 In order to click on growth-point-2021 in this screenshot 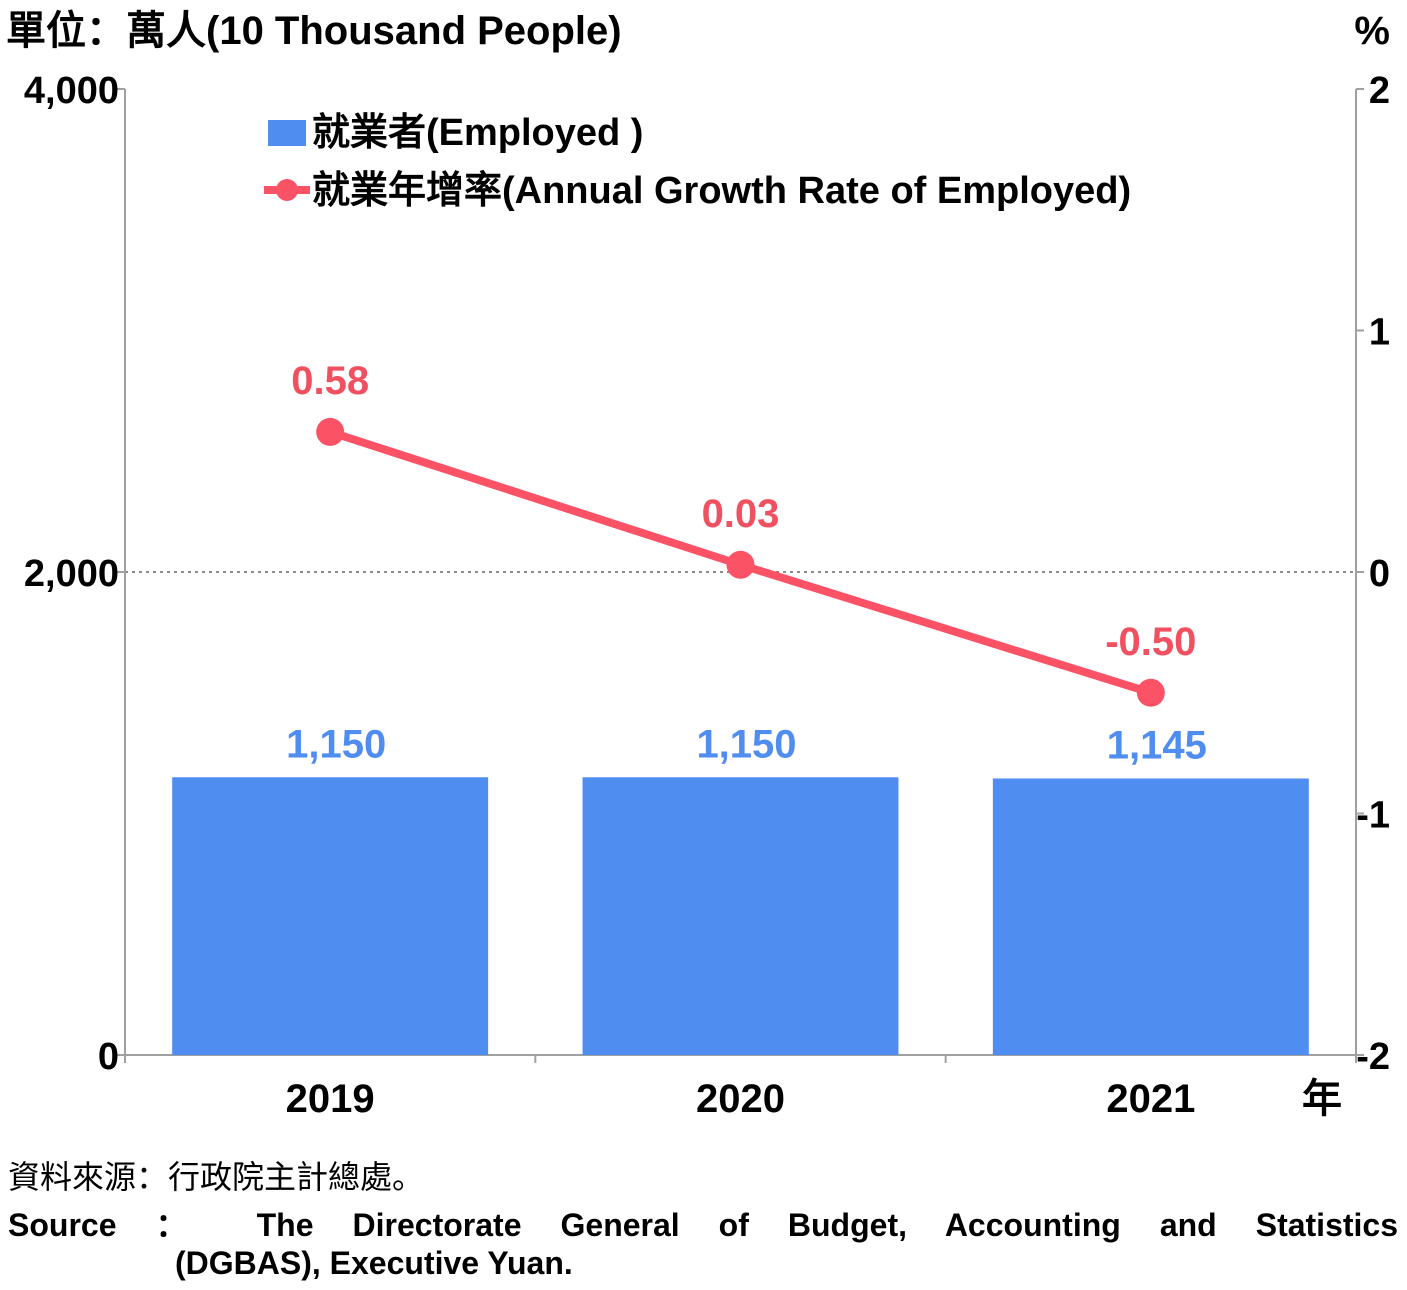, I will do `click(1150, 692)`.